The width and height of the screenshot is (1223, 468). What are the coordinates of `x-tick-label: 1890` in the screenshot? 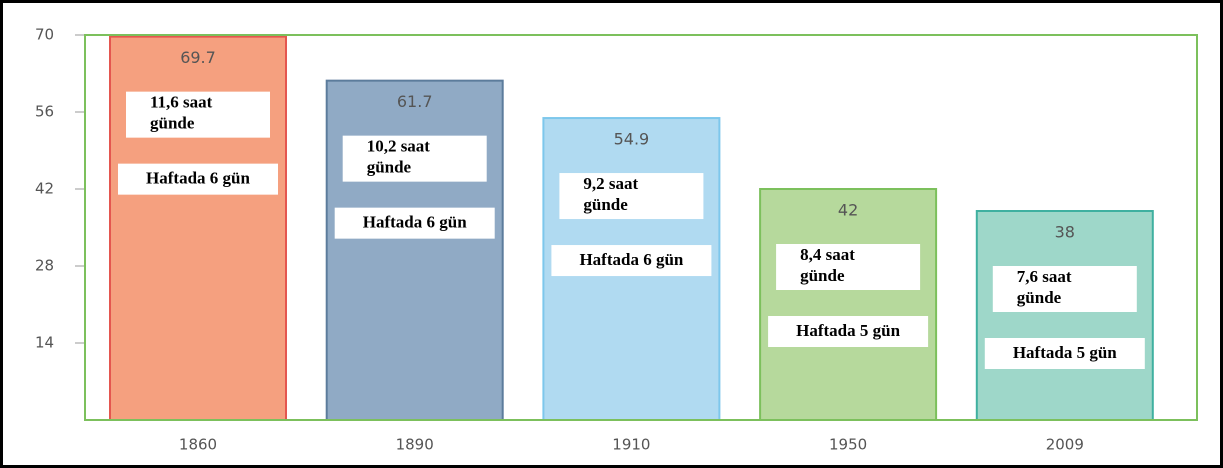 It's located at (415, 445).